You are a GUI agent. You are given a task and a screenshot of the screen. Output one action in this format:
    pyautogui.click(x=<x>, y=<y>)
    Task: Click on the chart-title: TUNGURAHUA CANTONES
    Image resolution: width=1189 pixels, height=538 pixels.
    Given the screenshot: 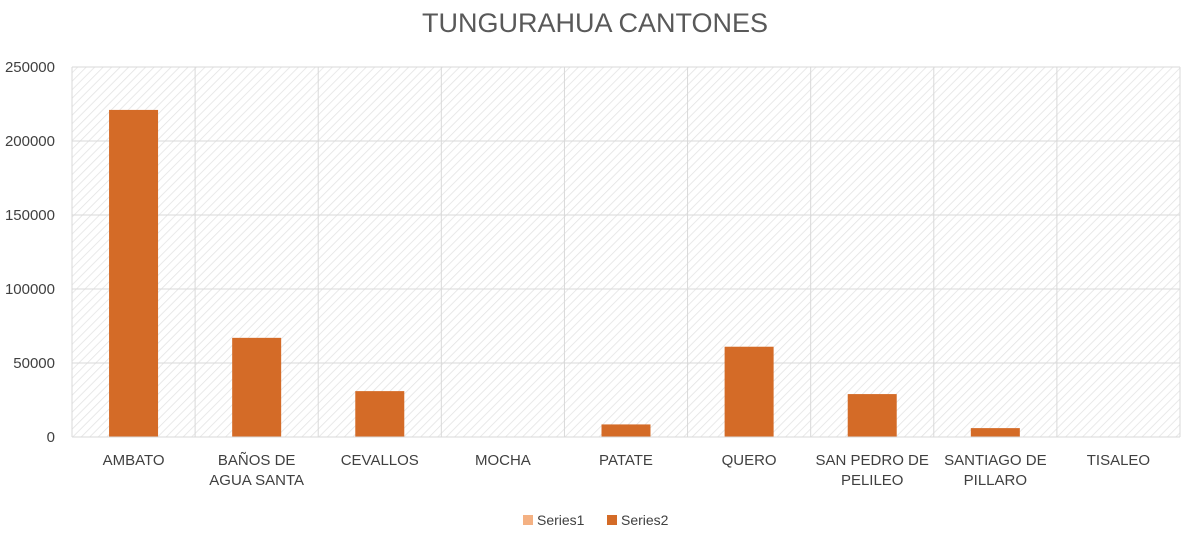 What is the action you would take?
    pyautogui.click(x=595, y=23)
    